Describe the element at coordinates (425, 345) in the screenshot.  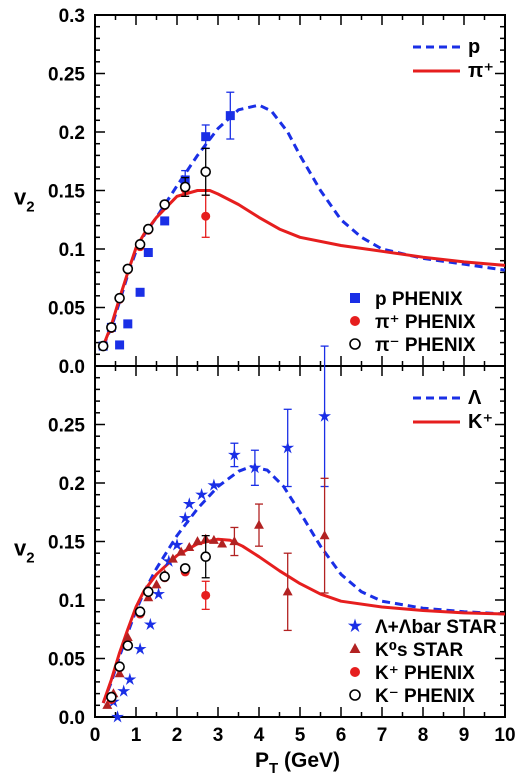
I see `legend-marker-label: π⁻ PHENIX` at that location.